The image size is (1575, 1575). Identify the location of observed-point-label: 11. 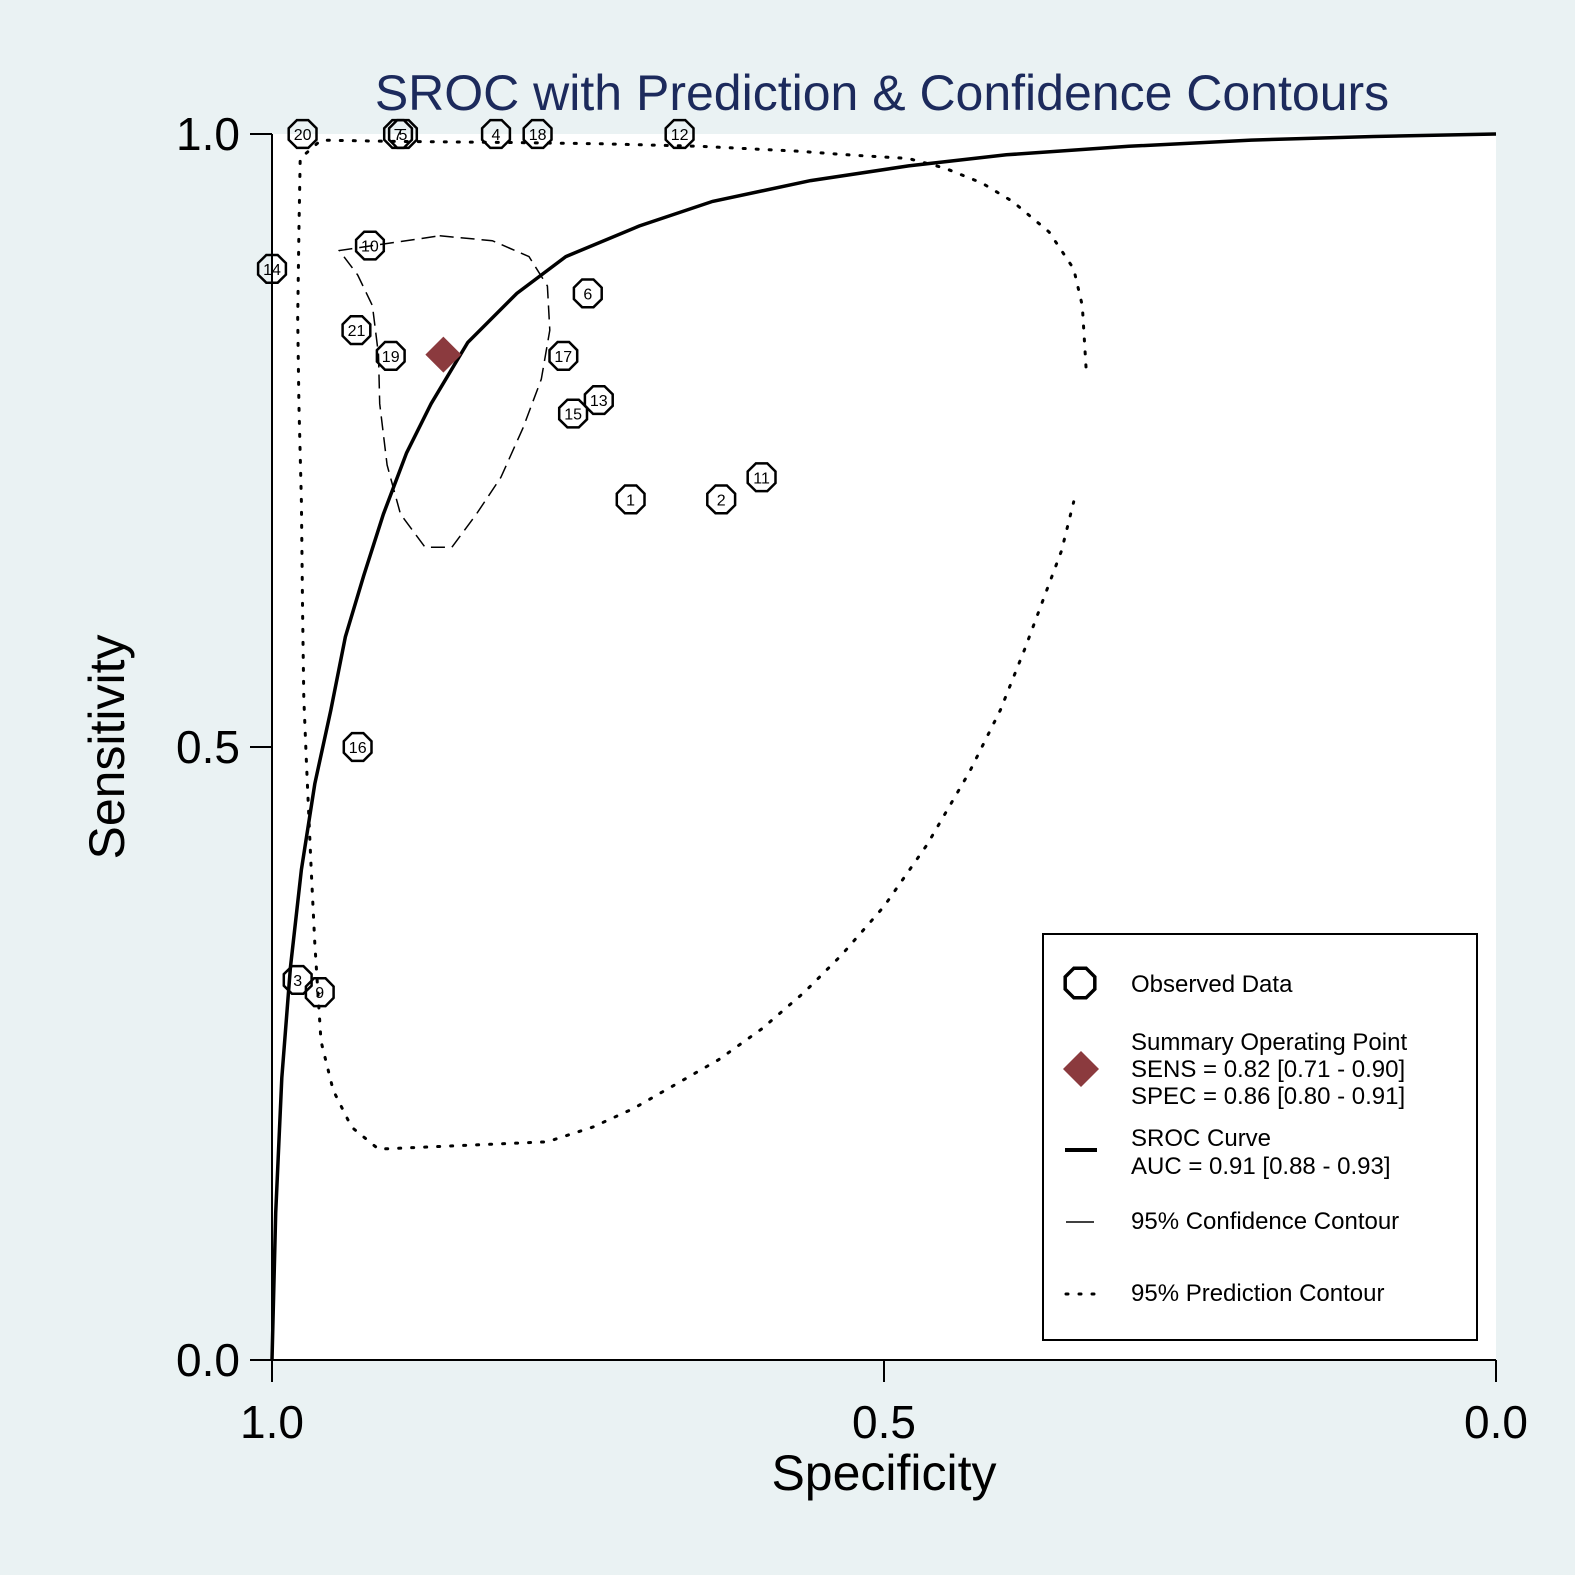
(761, 478).